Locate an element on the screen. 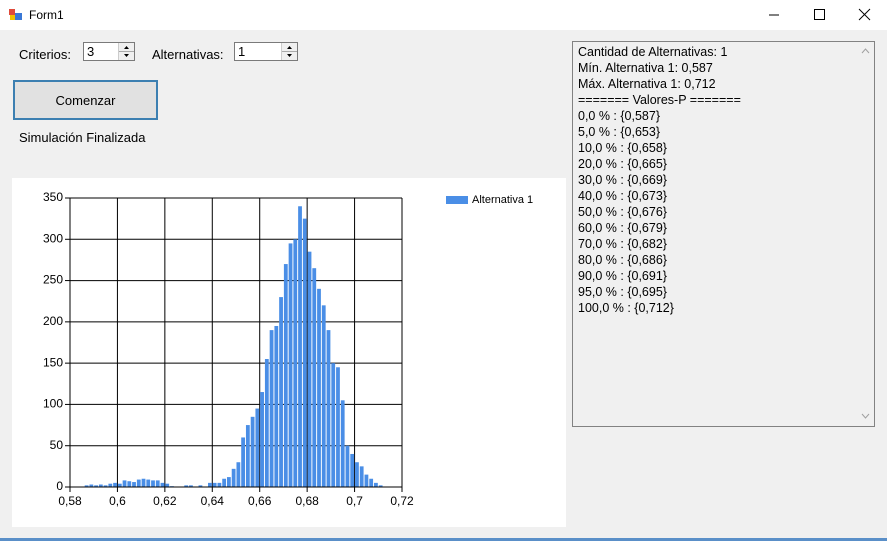 The image size is (887, 541). text-line: 5,0 % : {0,653} is located at coordinates (619, 132).